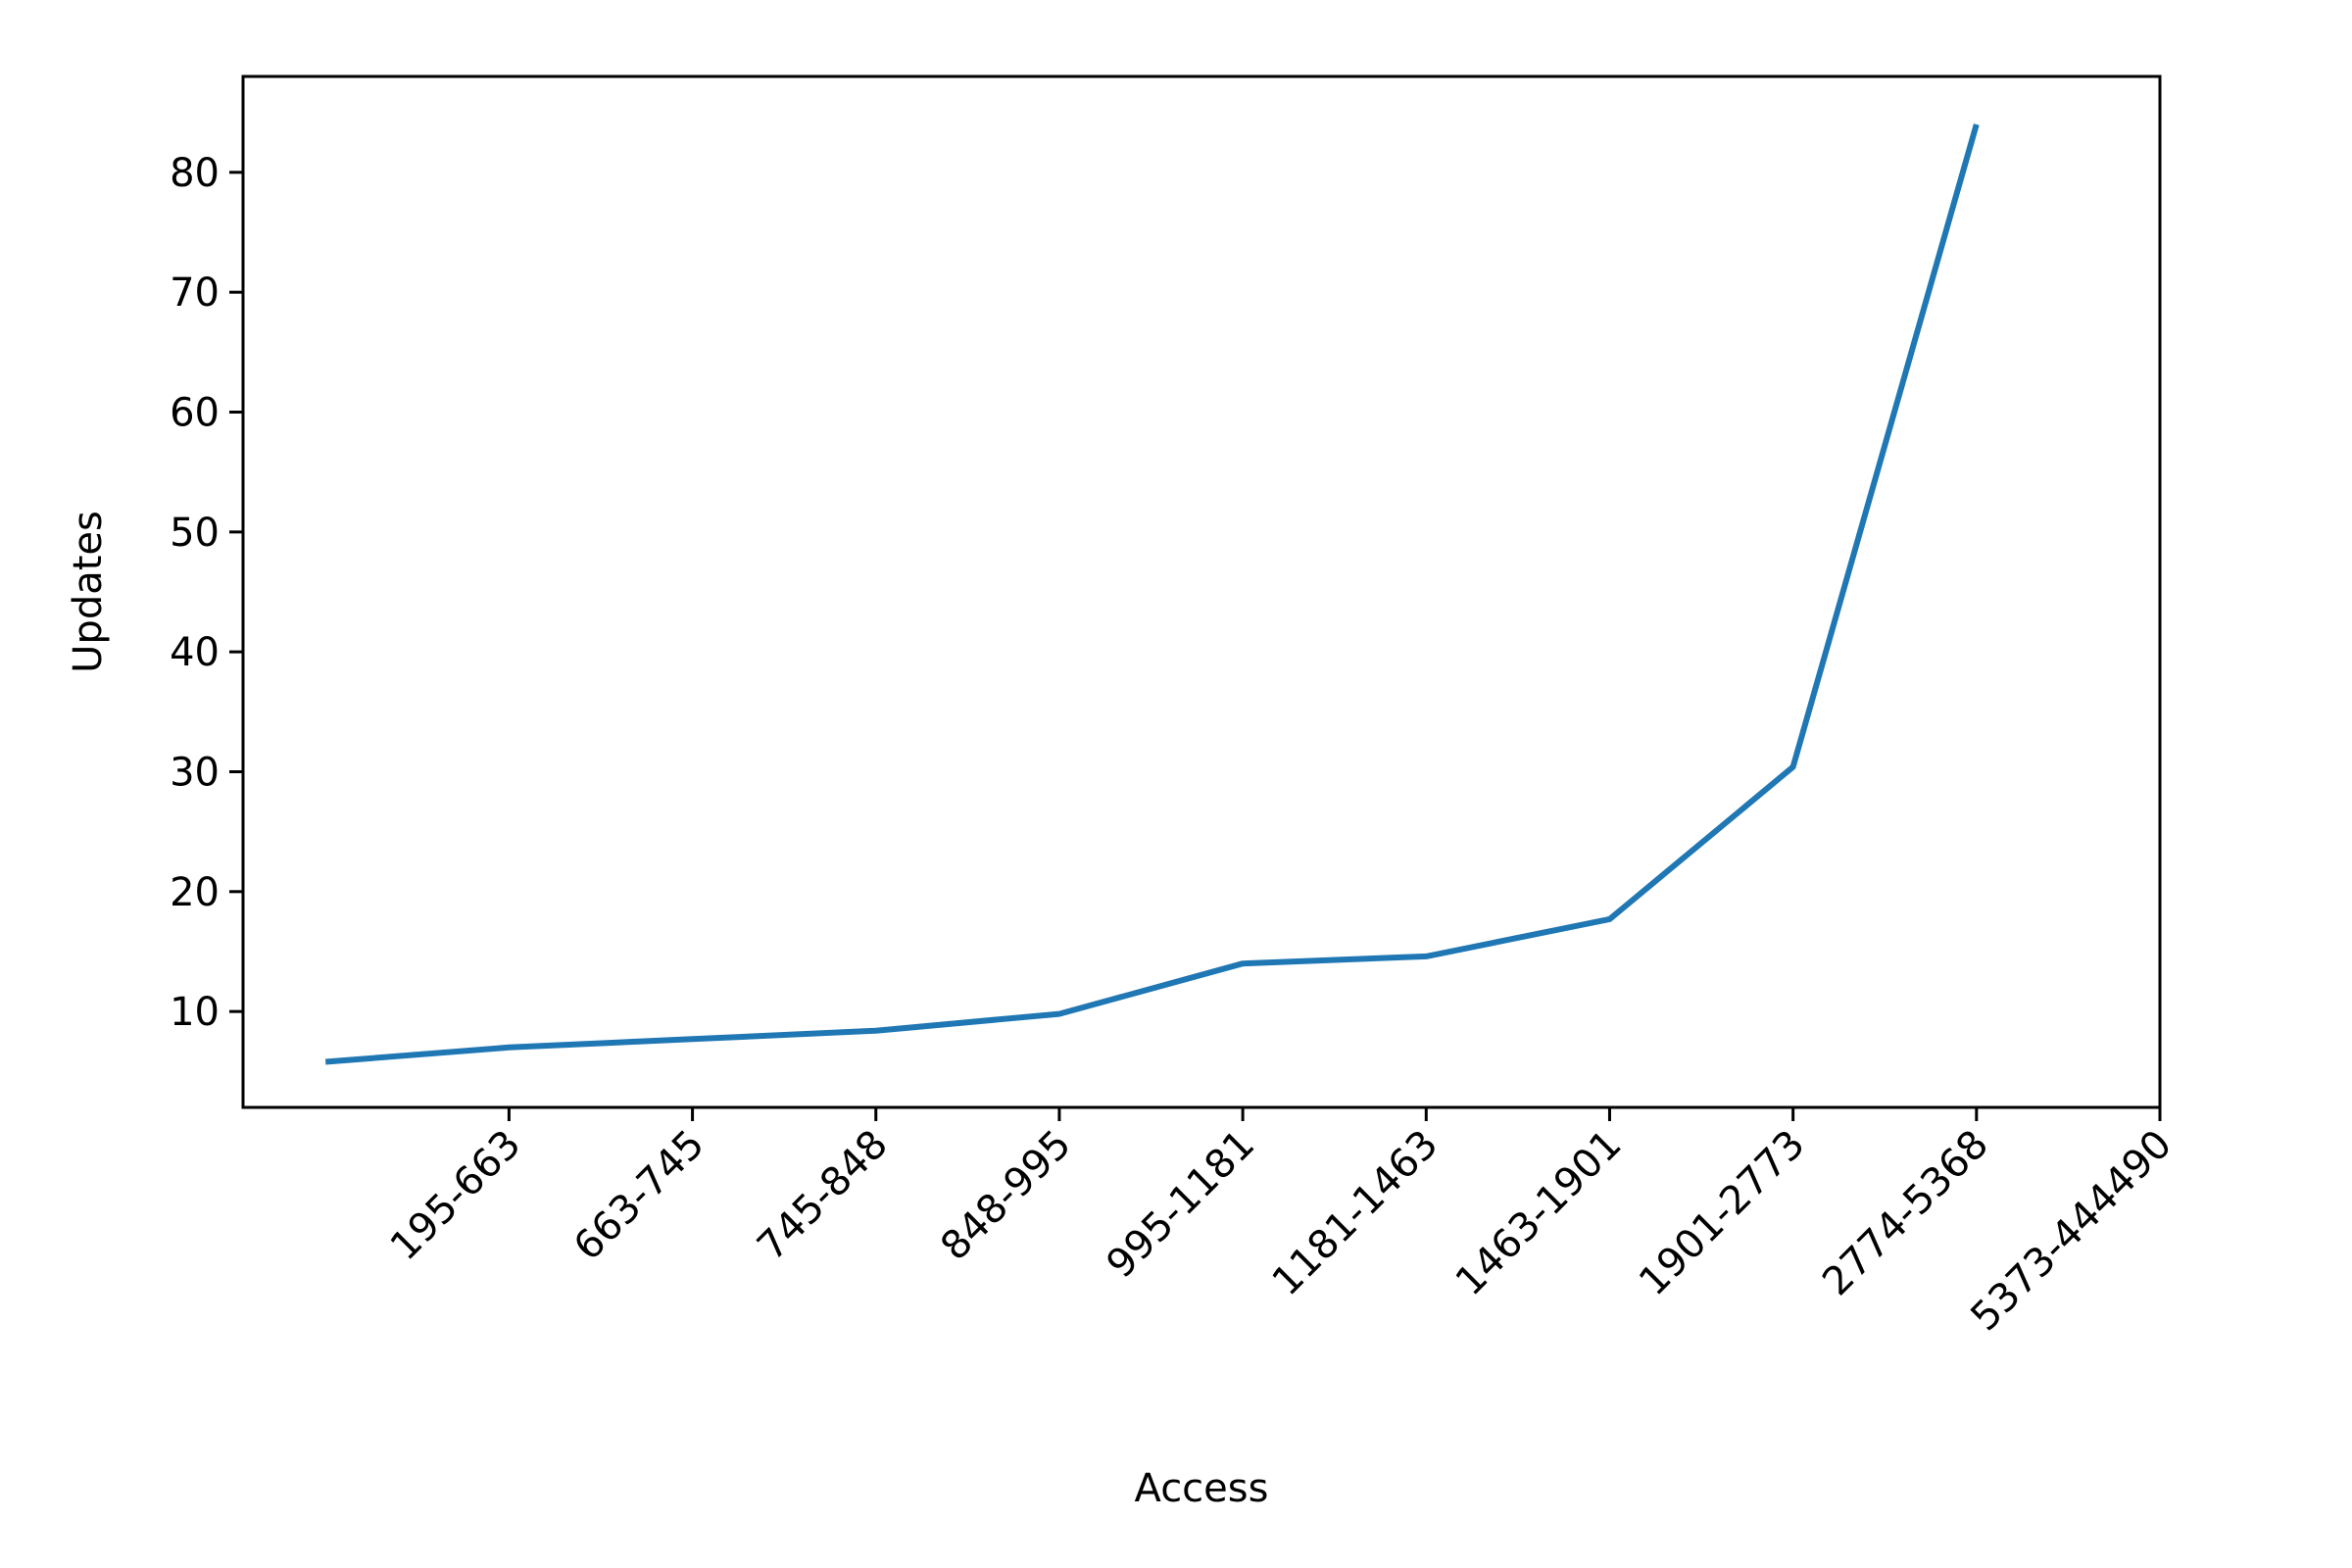 The width and height of the screenshot is (2352, 1568). What do you see at coordinates (1722, 1213) in the screenshot?
I see `x-tick-label: 1901-2773` at bounding box center [1722, 1213].